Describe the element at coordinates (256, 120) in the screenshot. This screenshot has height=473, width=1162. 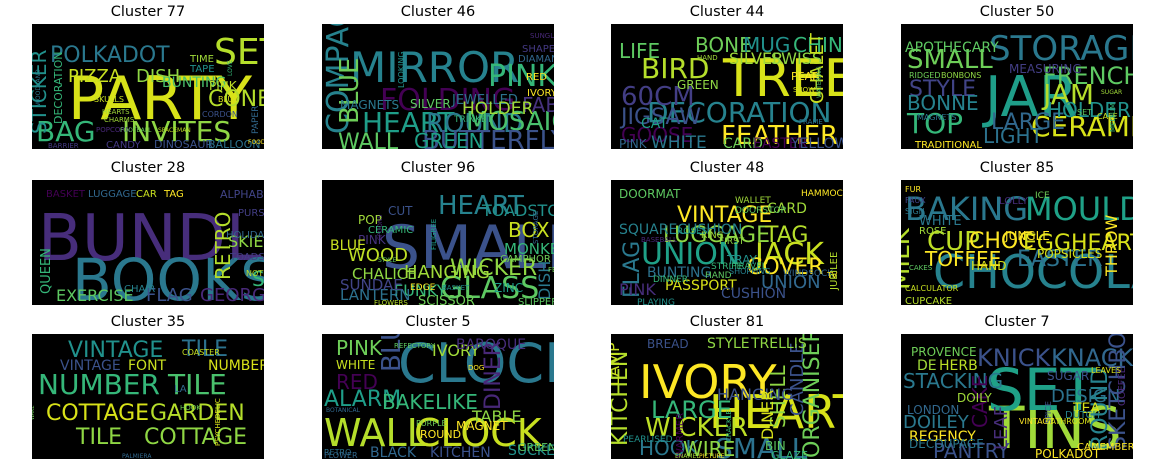
I see `cloud-word: PAPER` at that location.